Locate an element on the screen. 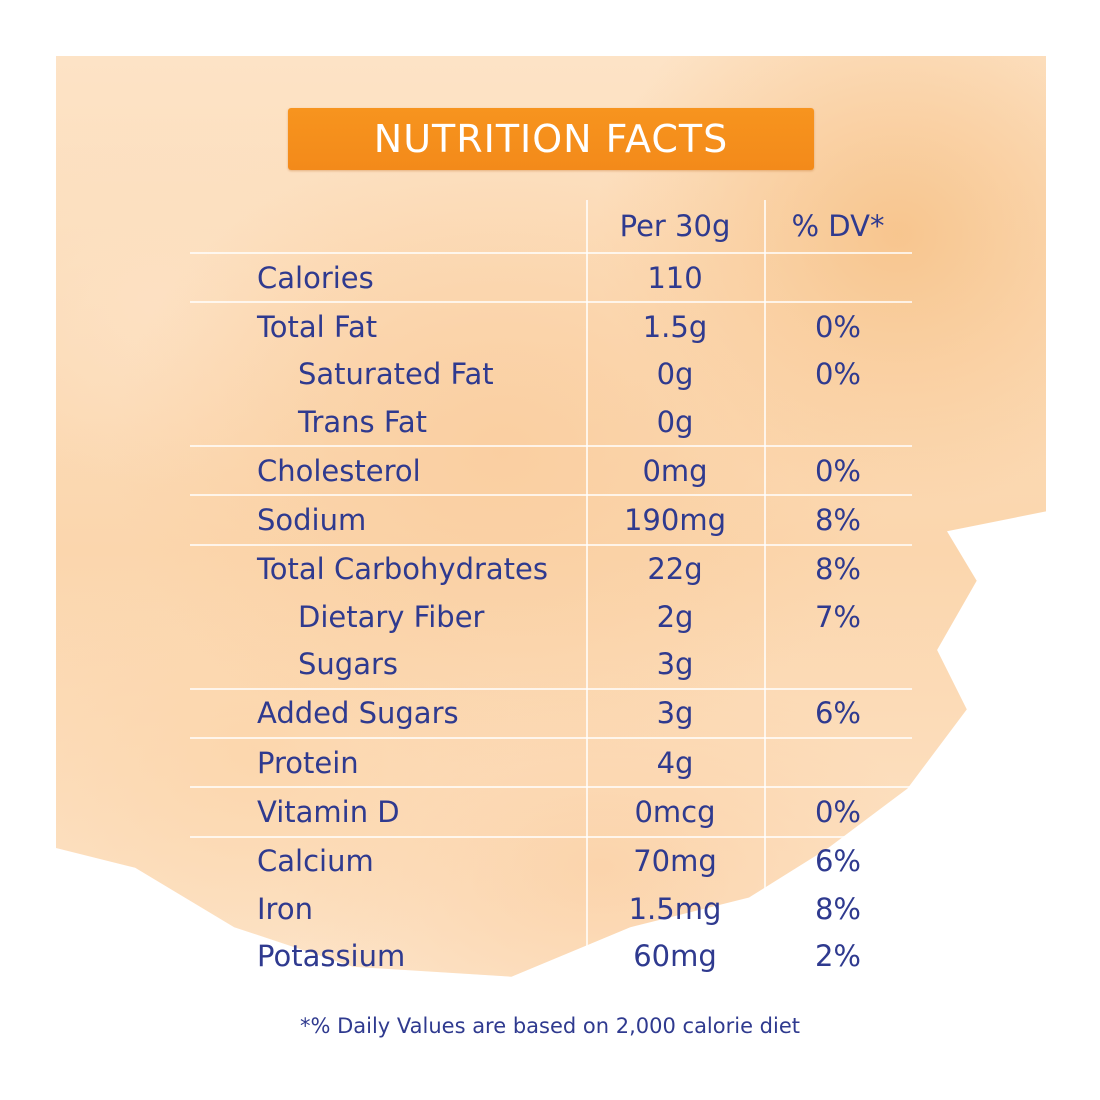 The height and width of the screenshot is (1100, 1100). nutrient-label: Total Fat is located at coordinates (317, 326).